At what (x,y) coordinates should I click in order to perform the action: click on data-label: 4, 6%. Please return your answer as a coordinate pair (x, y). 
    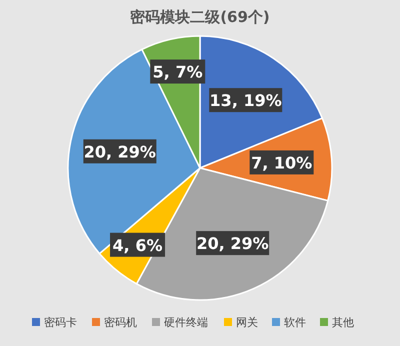
    Looking at the image, I should click on (137, 245).